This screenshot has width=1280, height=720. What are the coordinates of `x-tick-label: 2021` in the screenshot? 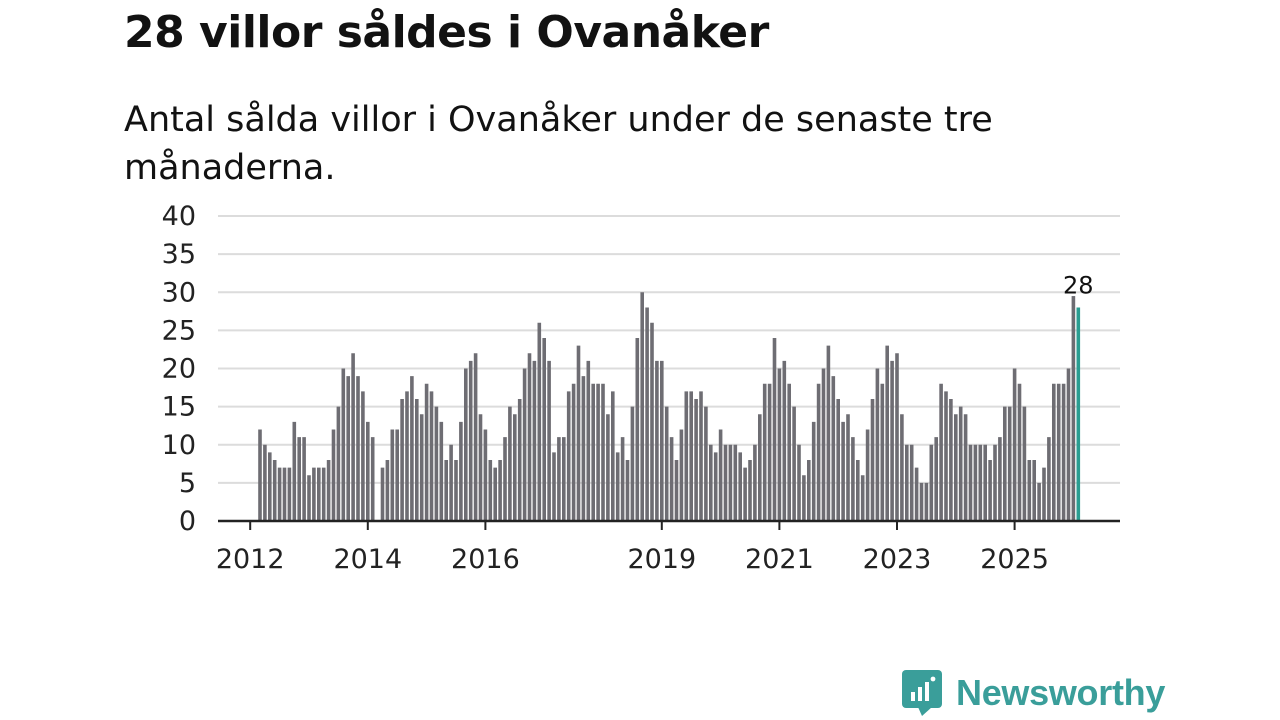 It's located at (779, 559).